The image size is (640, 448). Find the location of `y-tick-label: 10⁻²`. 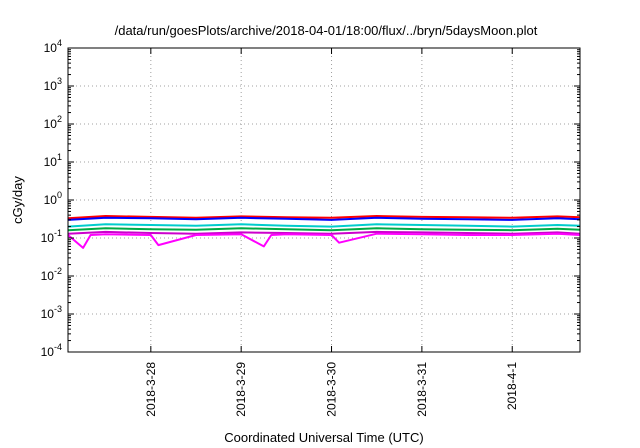

y-tick-label: 10⁻² is located at coordinates (51, 274).